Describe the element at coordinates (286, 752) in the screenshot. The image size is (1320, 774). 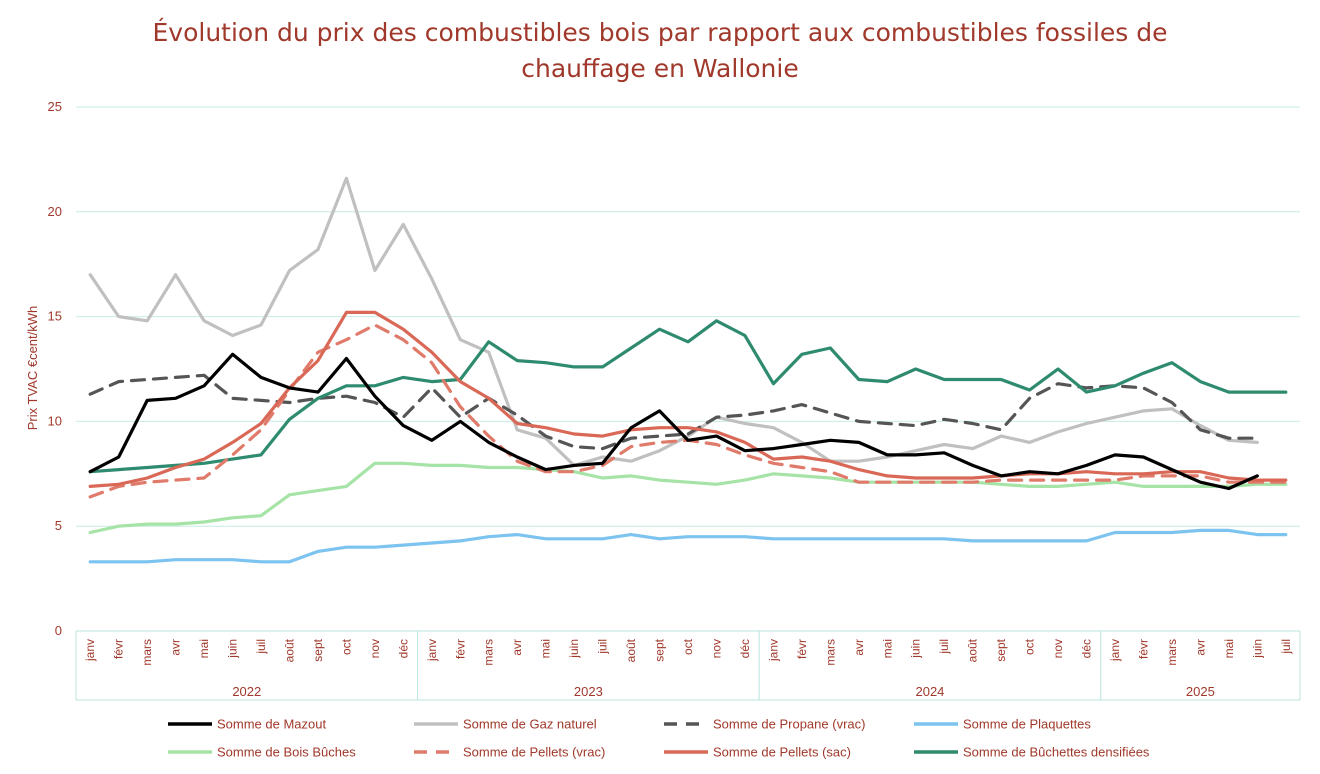
I see `legend-label: Somme de Bois Bûches` at that location.